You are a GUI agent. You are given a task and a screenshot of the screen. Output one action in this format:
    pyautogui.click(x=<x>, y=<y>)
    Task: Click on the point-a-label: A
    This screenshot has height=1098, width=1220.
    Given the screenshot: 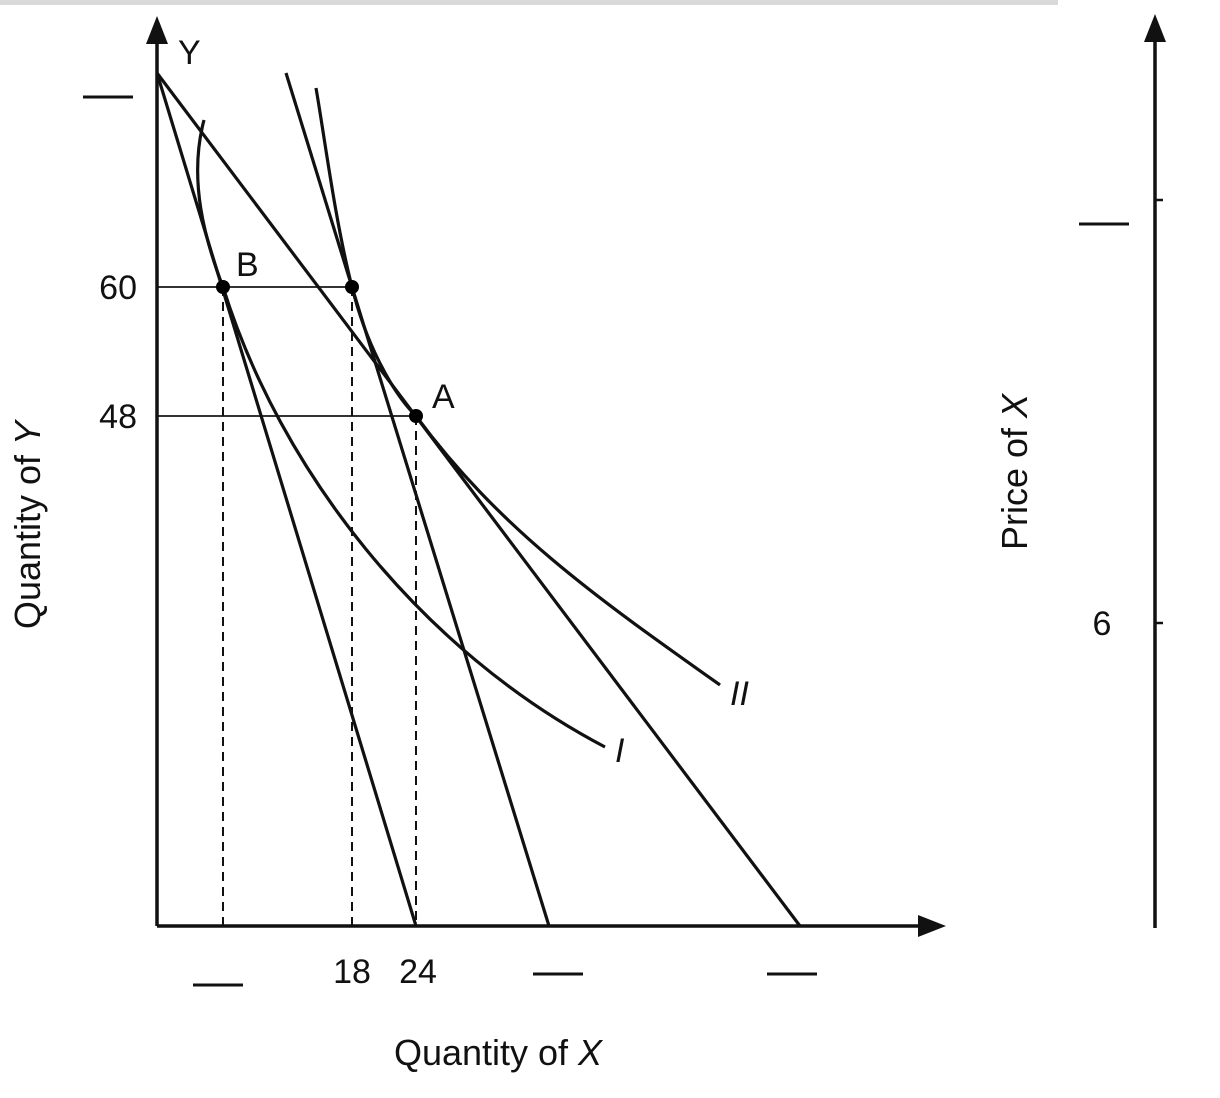 What is the action you would take?
    pyautogui.click(x=443, y=397)
    